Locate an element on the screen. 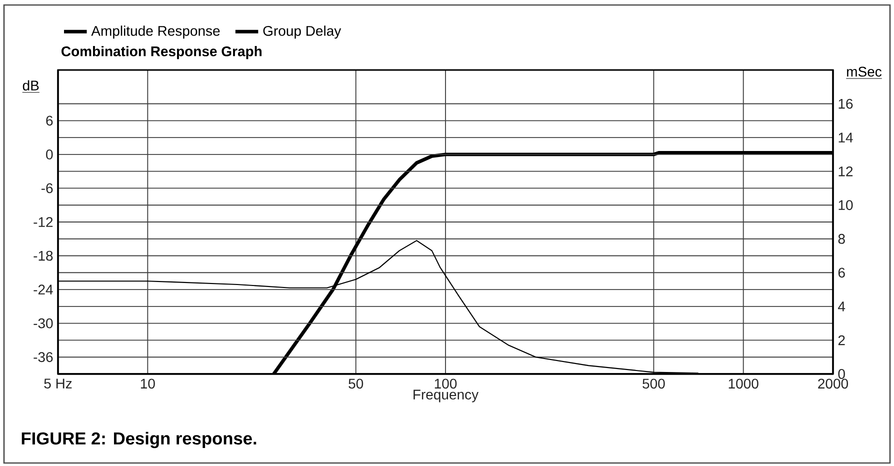  x-axis-title: Frequency is located at coordinates (446, 396).